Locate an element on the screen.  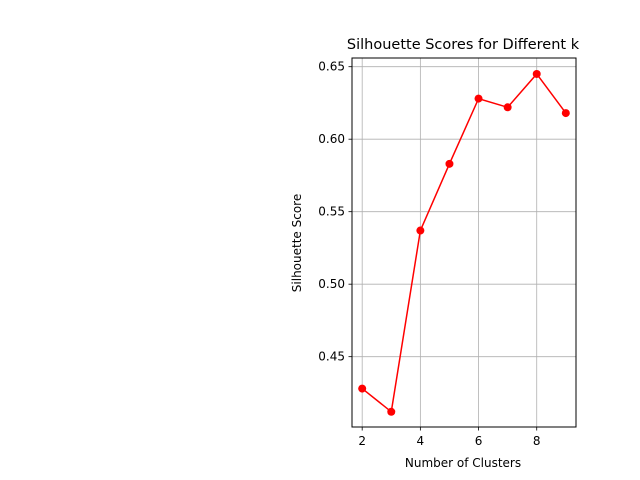
y-tick-label: 0.55 is located at coordinates (331, 212).